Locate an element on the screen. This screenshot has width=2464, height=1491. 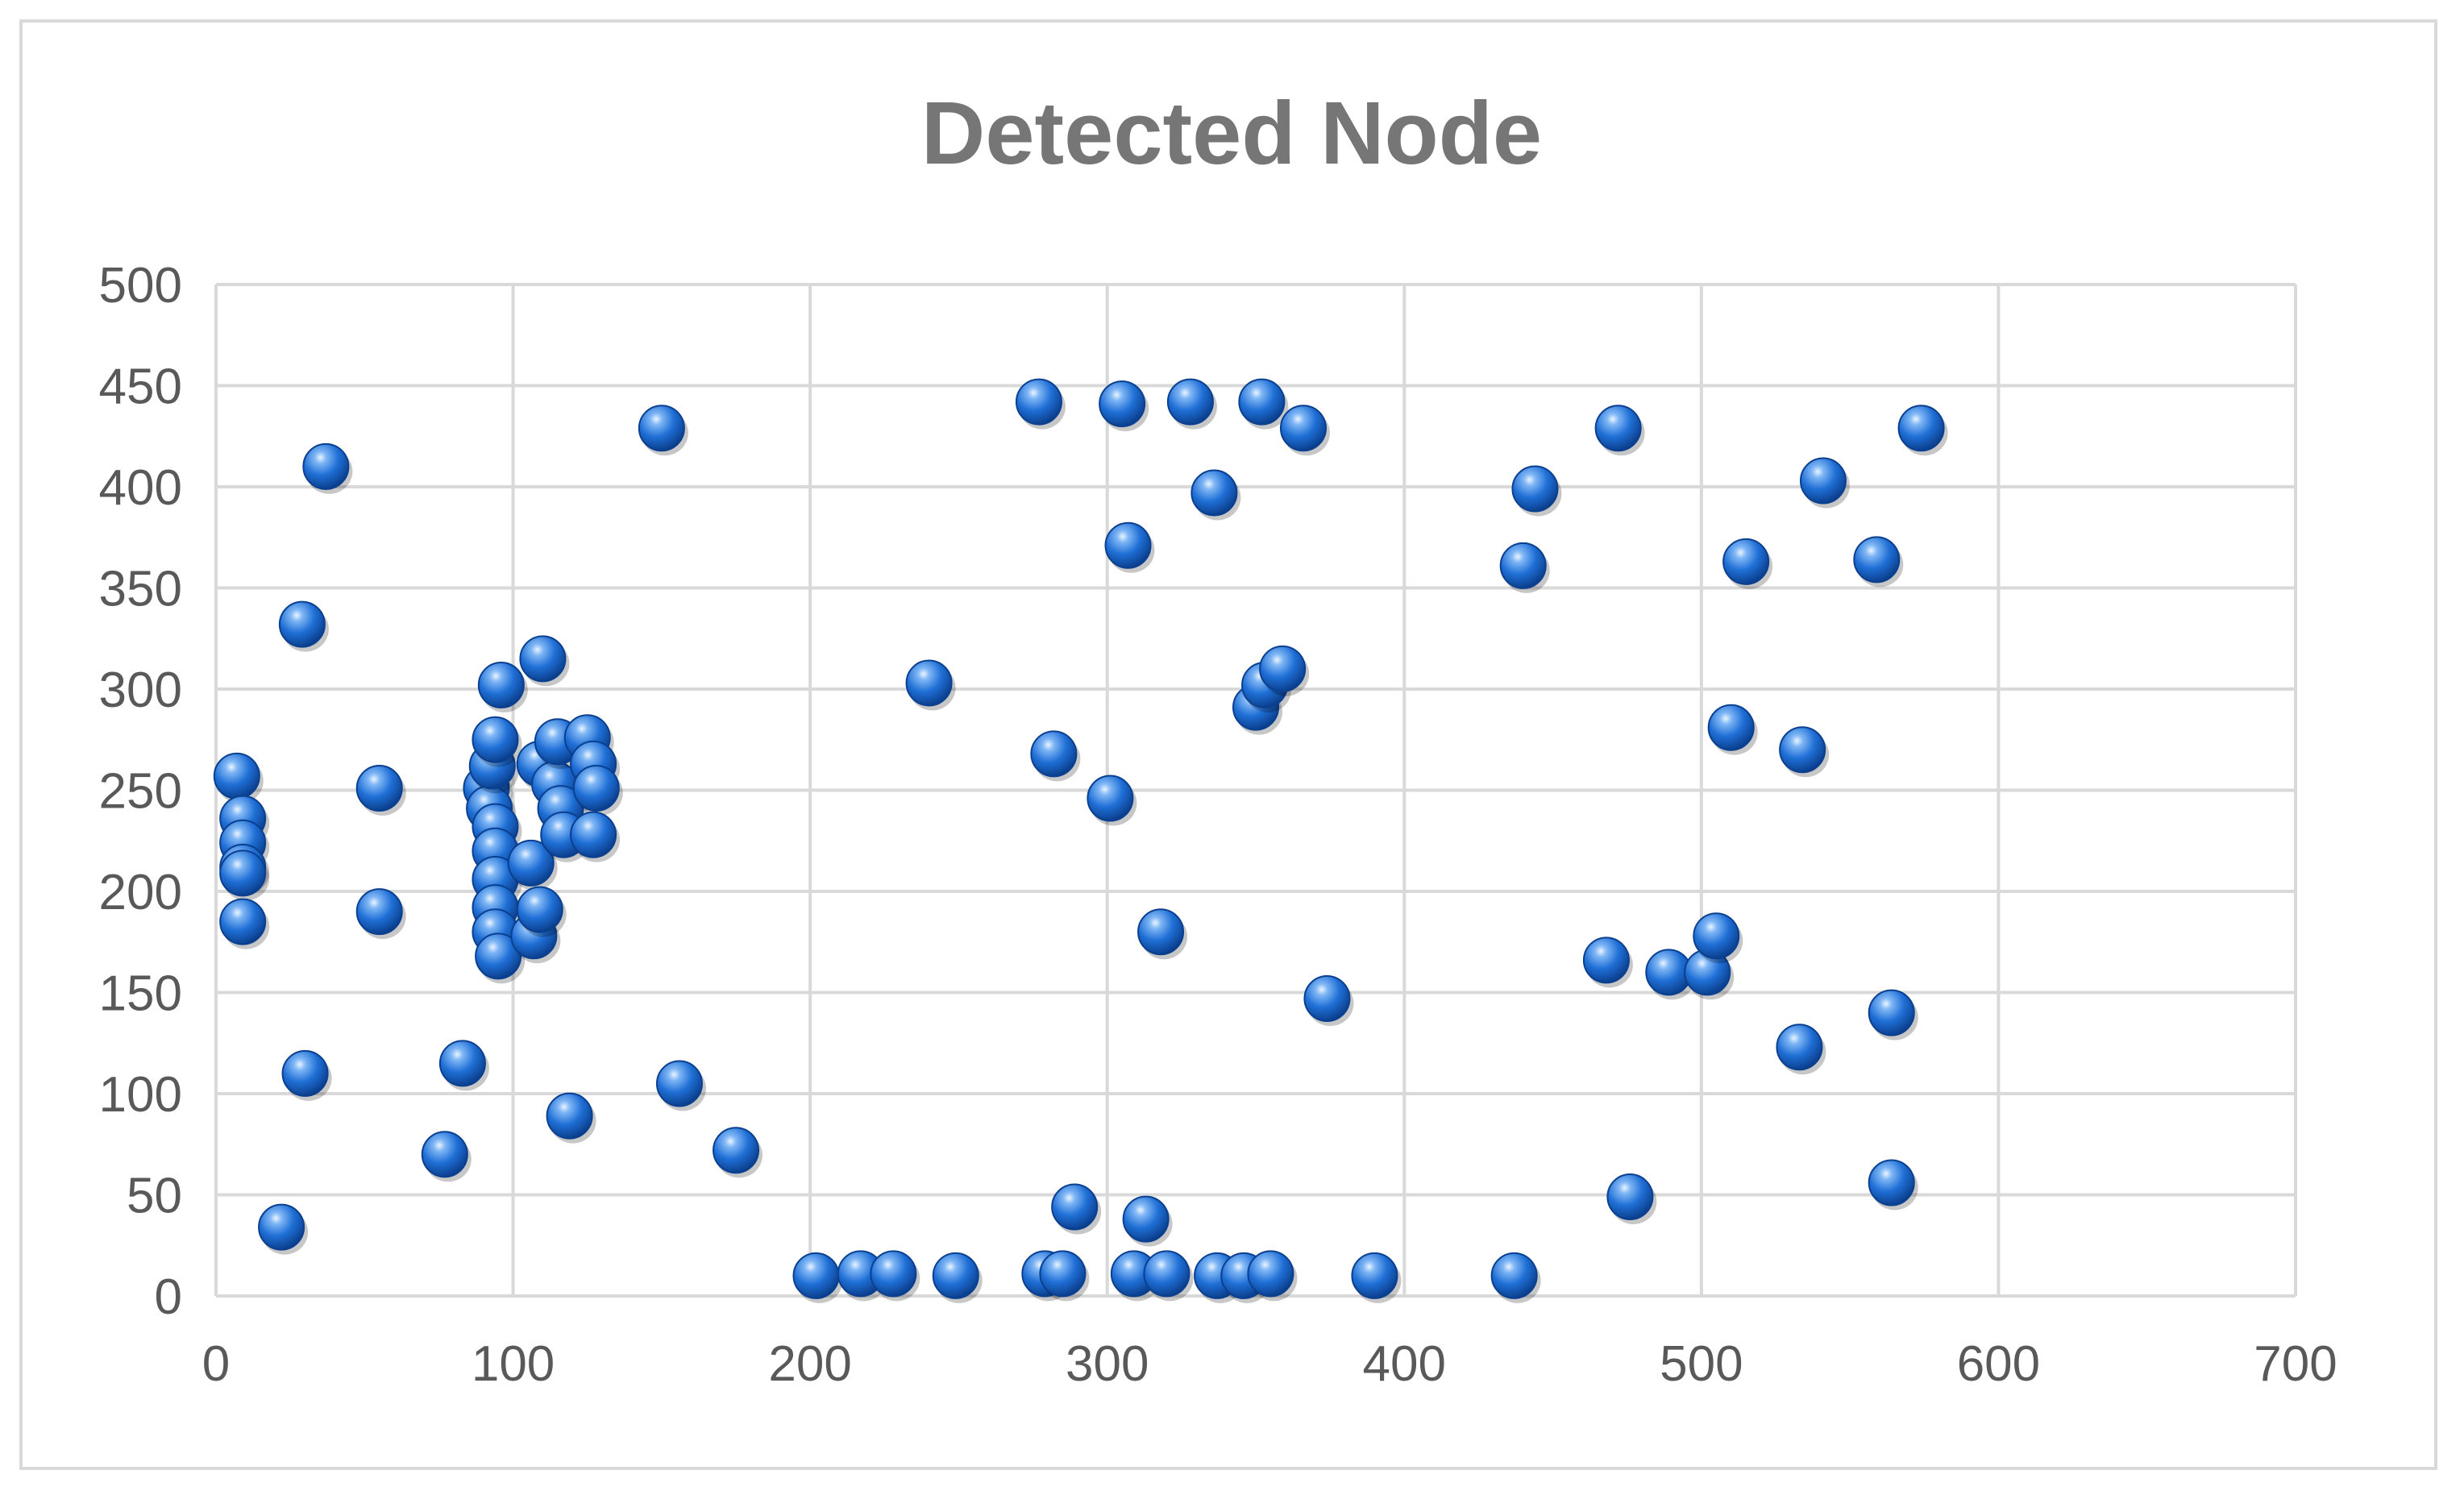
chart-title: Detected Node is located at coordinates (1232, 133).